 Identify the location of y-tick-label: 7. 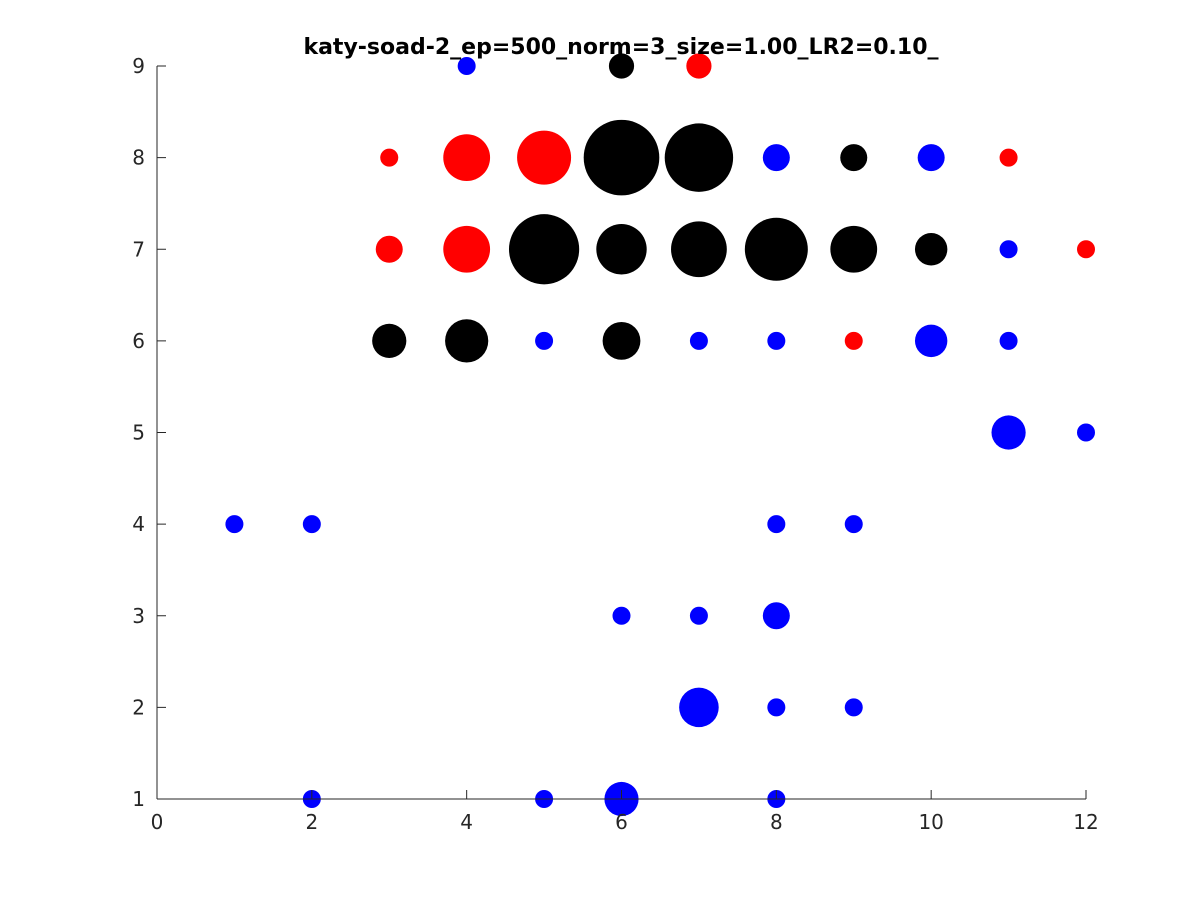
(138, 249).